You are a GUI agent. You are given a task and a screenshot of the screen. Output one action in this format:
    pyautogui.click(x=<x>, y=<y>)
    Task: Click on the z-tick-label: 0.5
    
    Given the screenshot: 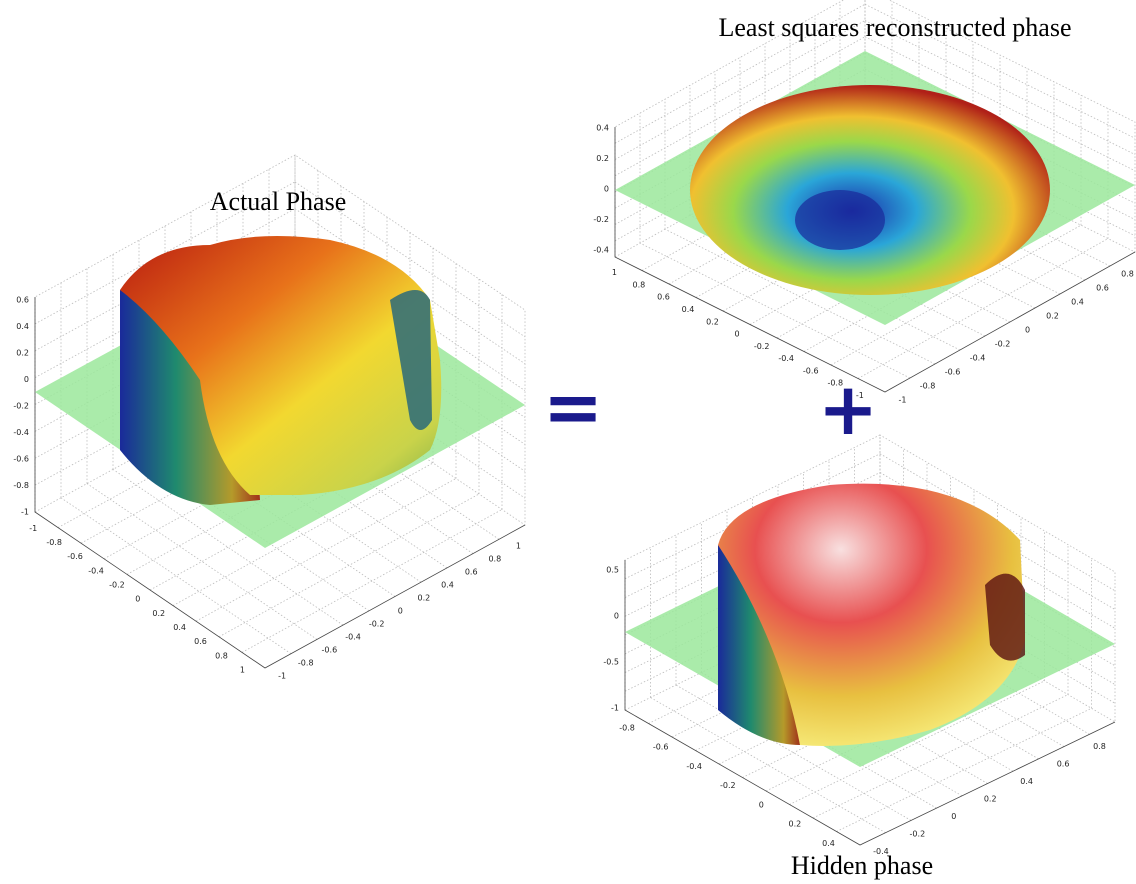 What is the action you would take?
    pyautogui.click(x=612, y=570)
    